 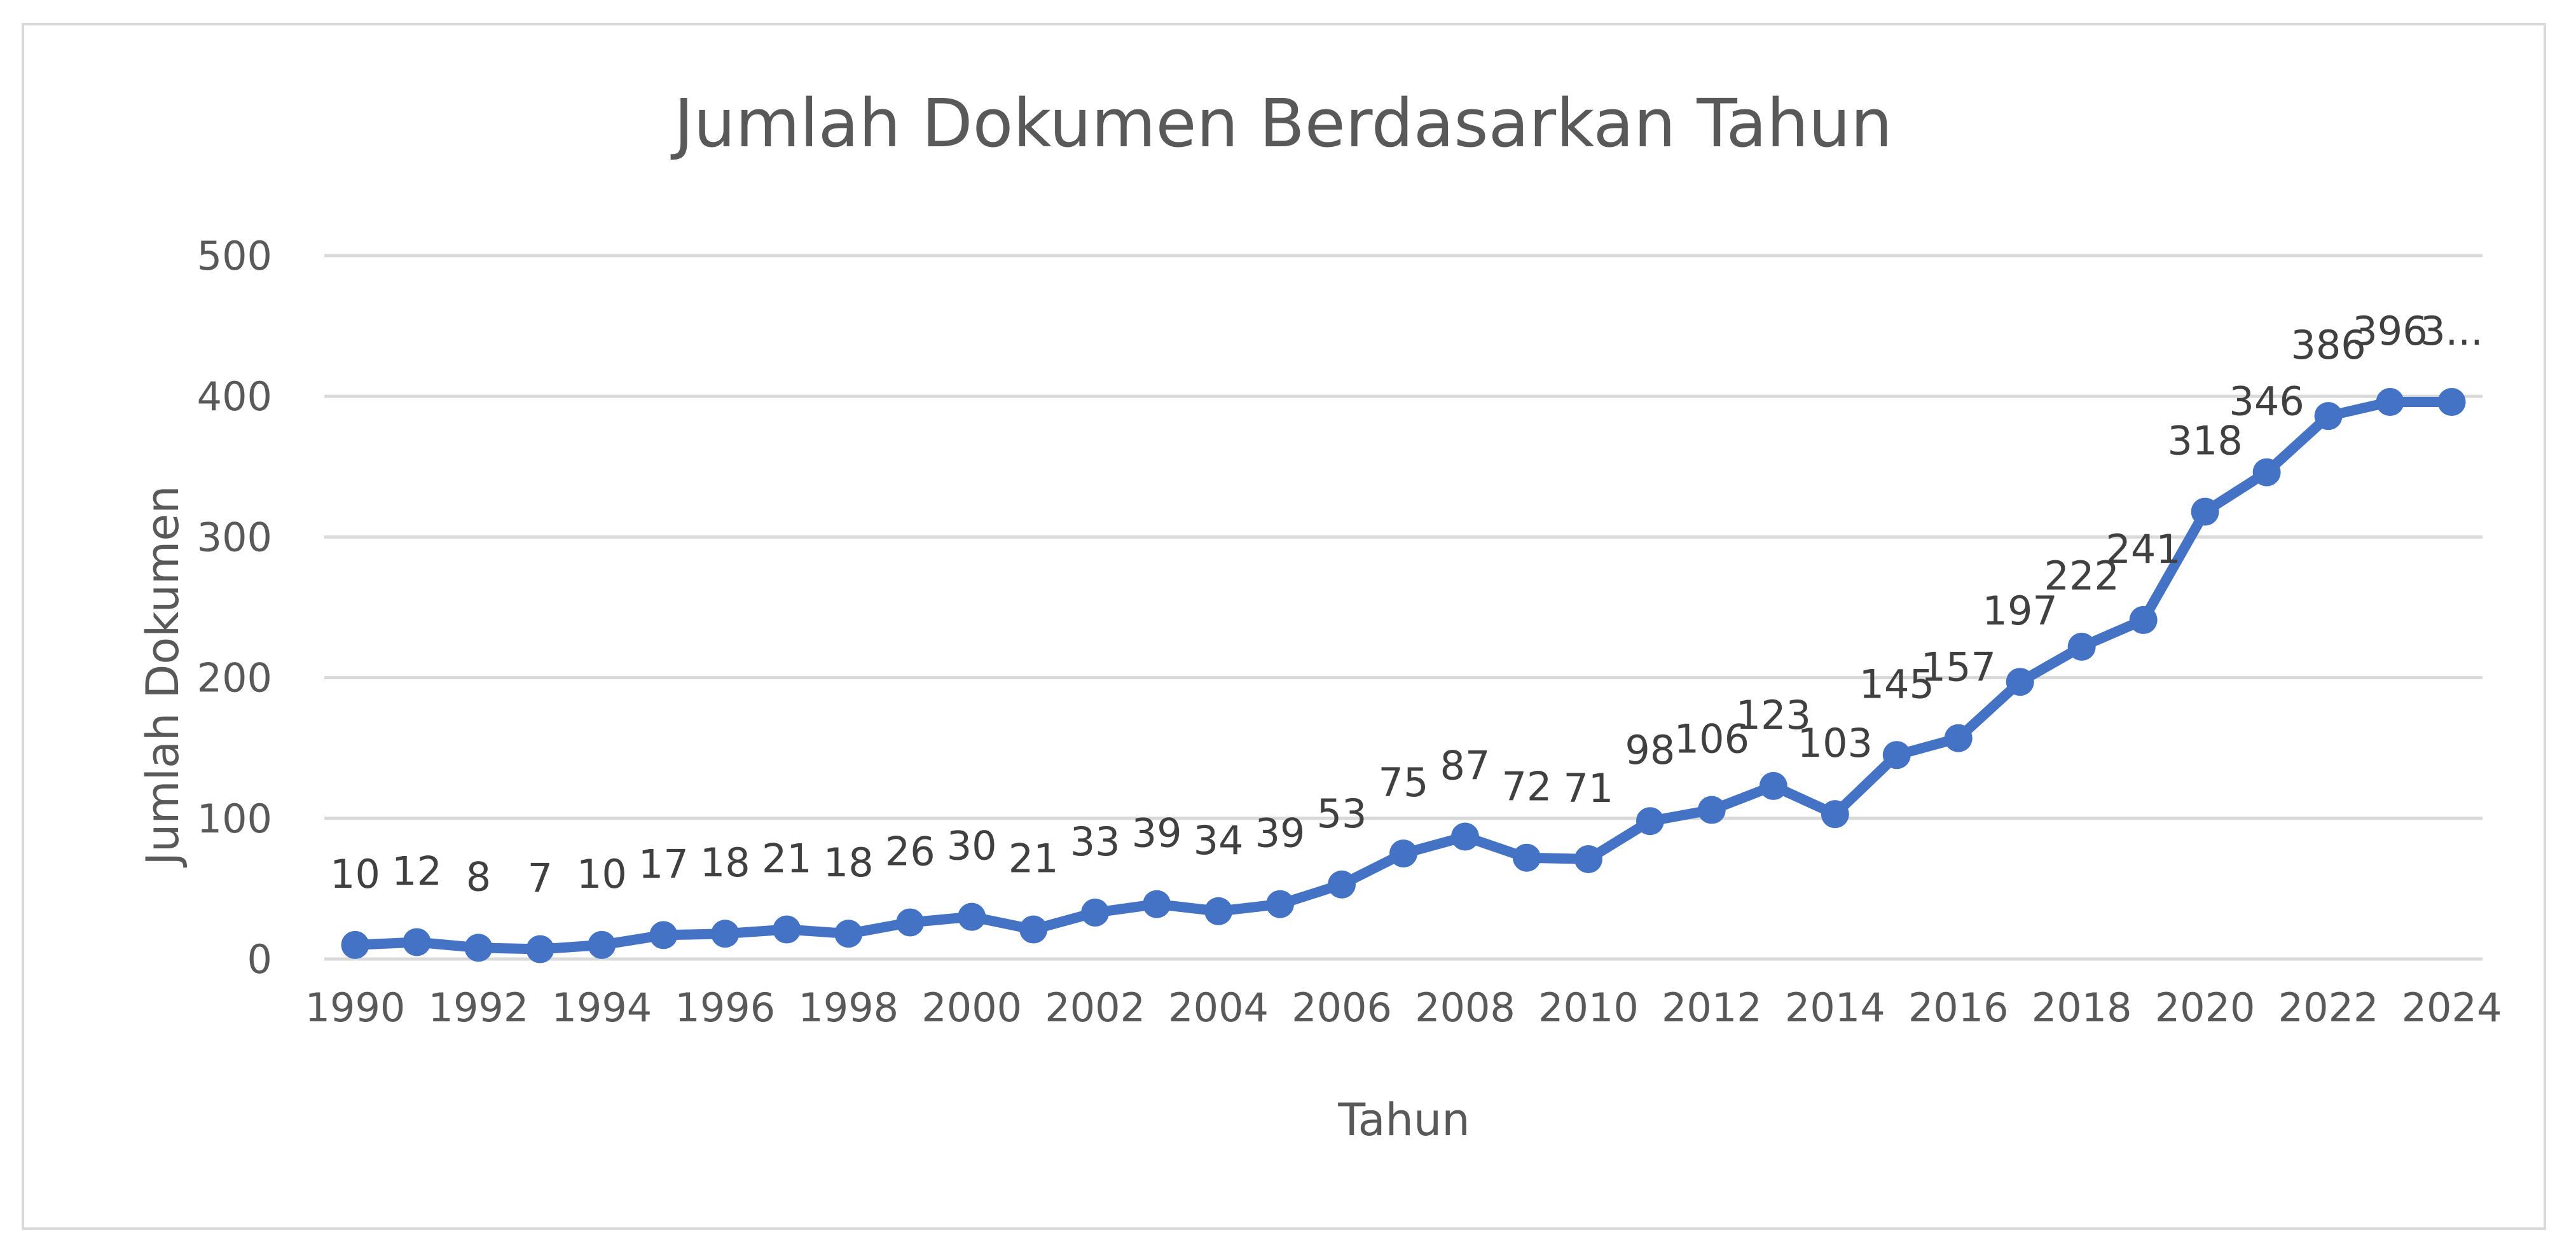 What do you see at coordinates (1404, 782) in the screenshot?
I see `data-label: 75` at bounding box center [1404, 782].